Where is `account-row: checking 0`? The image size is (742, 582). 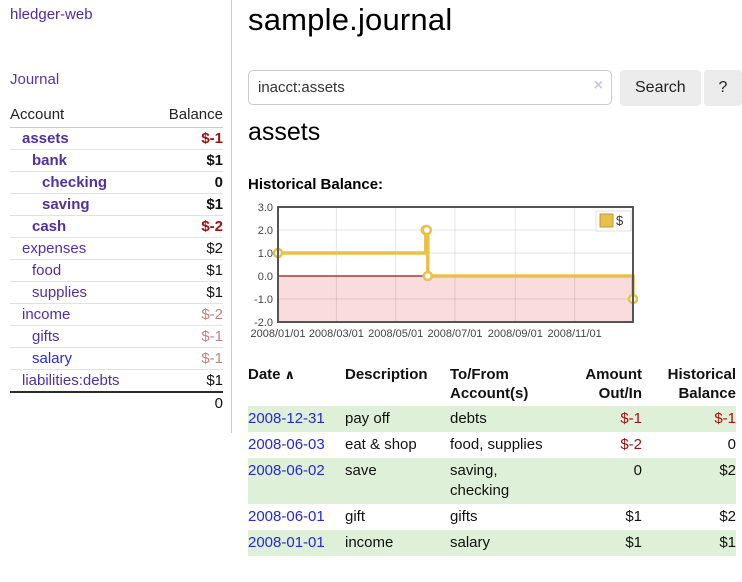 account-row: checking 0 is located at coordinates (116, 182).